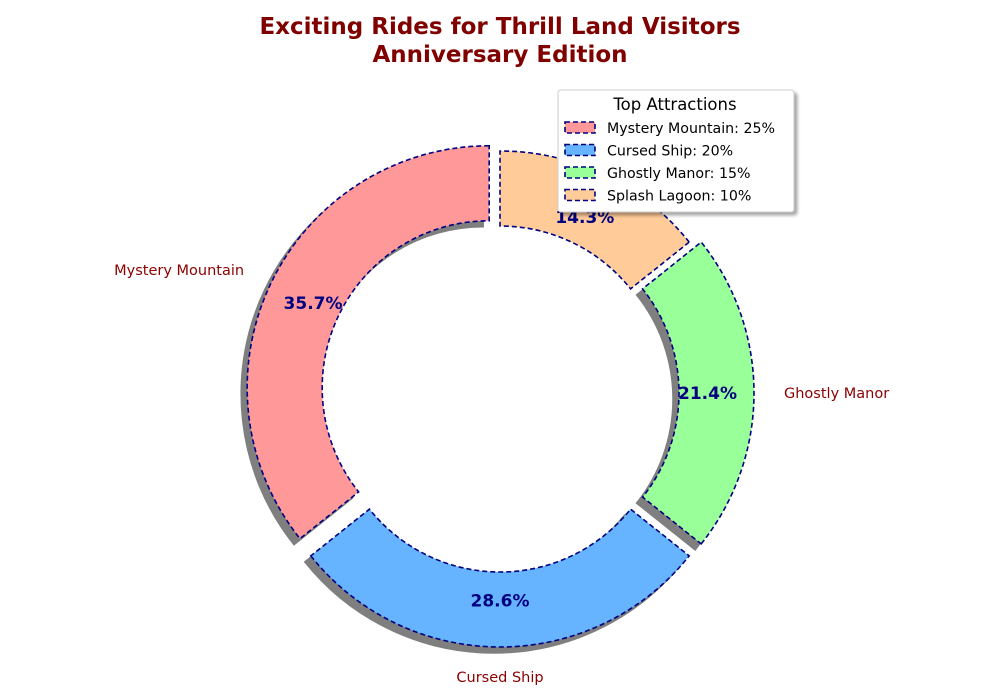  Describe the element at coordinates (313, 304) in the screenshot. I see `percent-label-mystery-mountain: 35.7%` at that location.